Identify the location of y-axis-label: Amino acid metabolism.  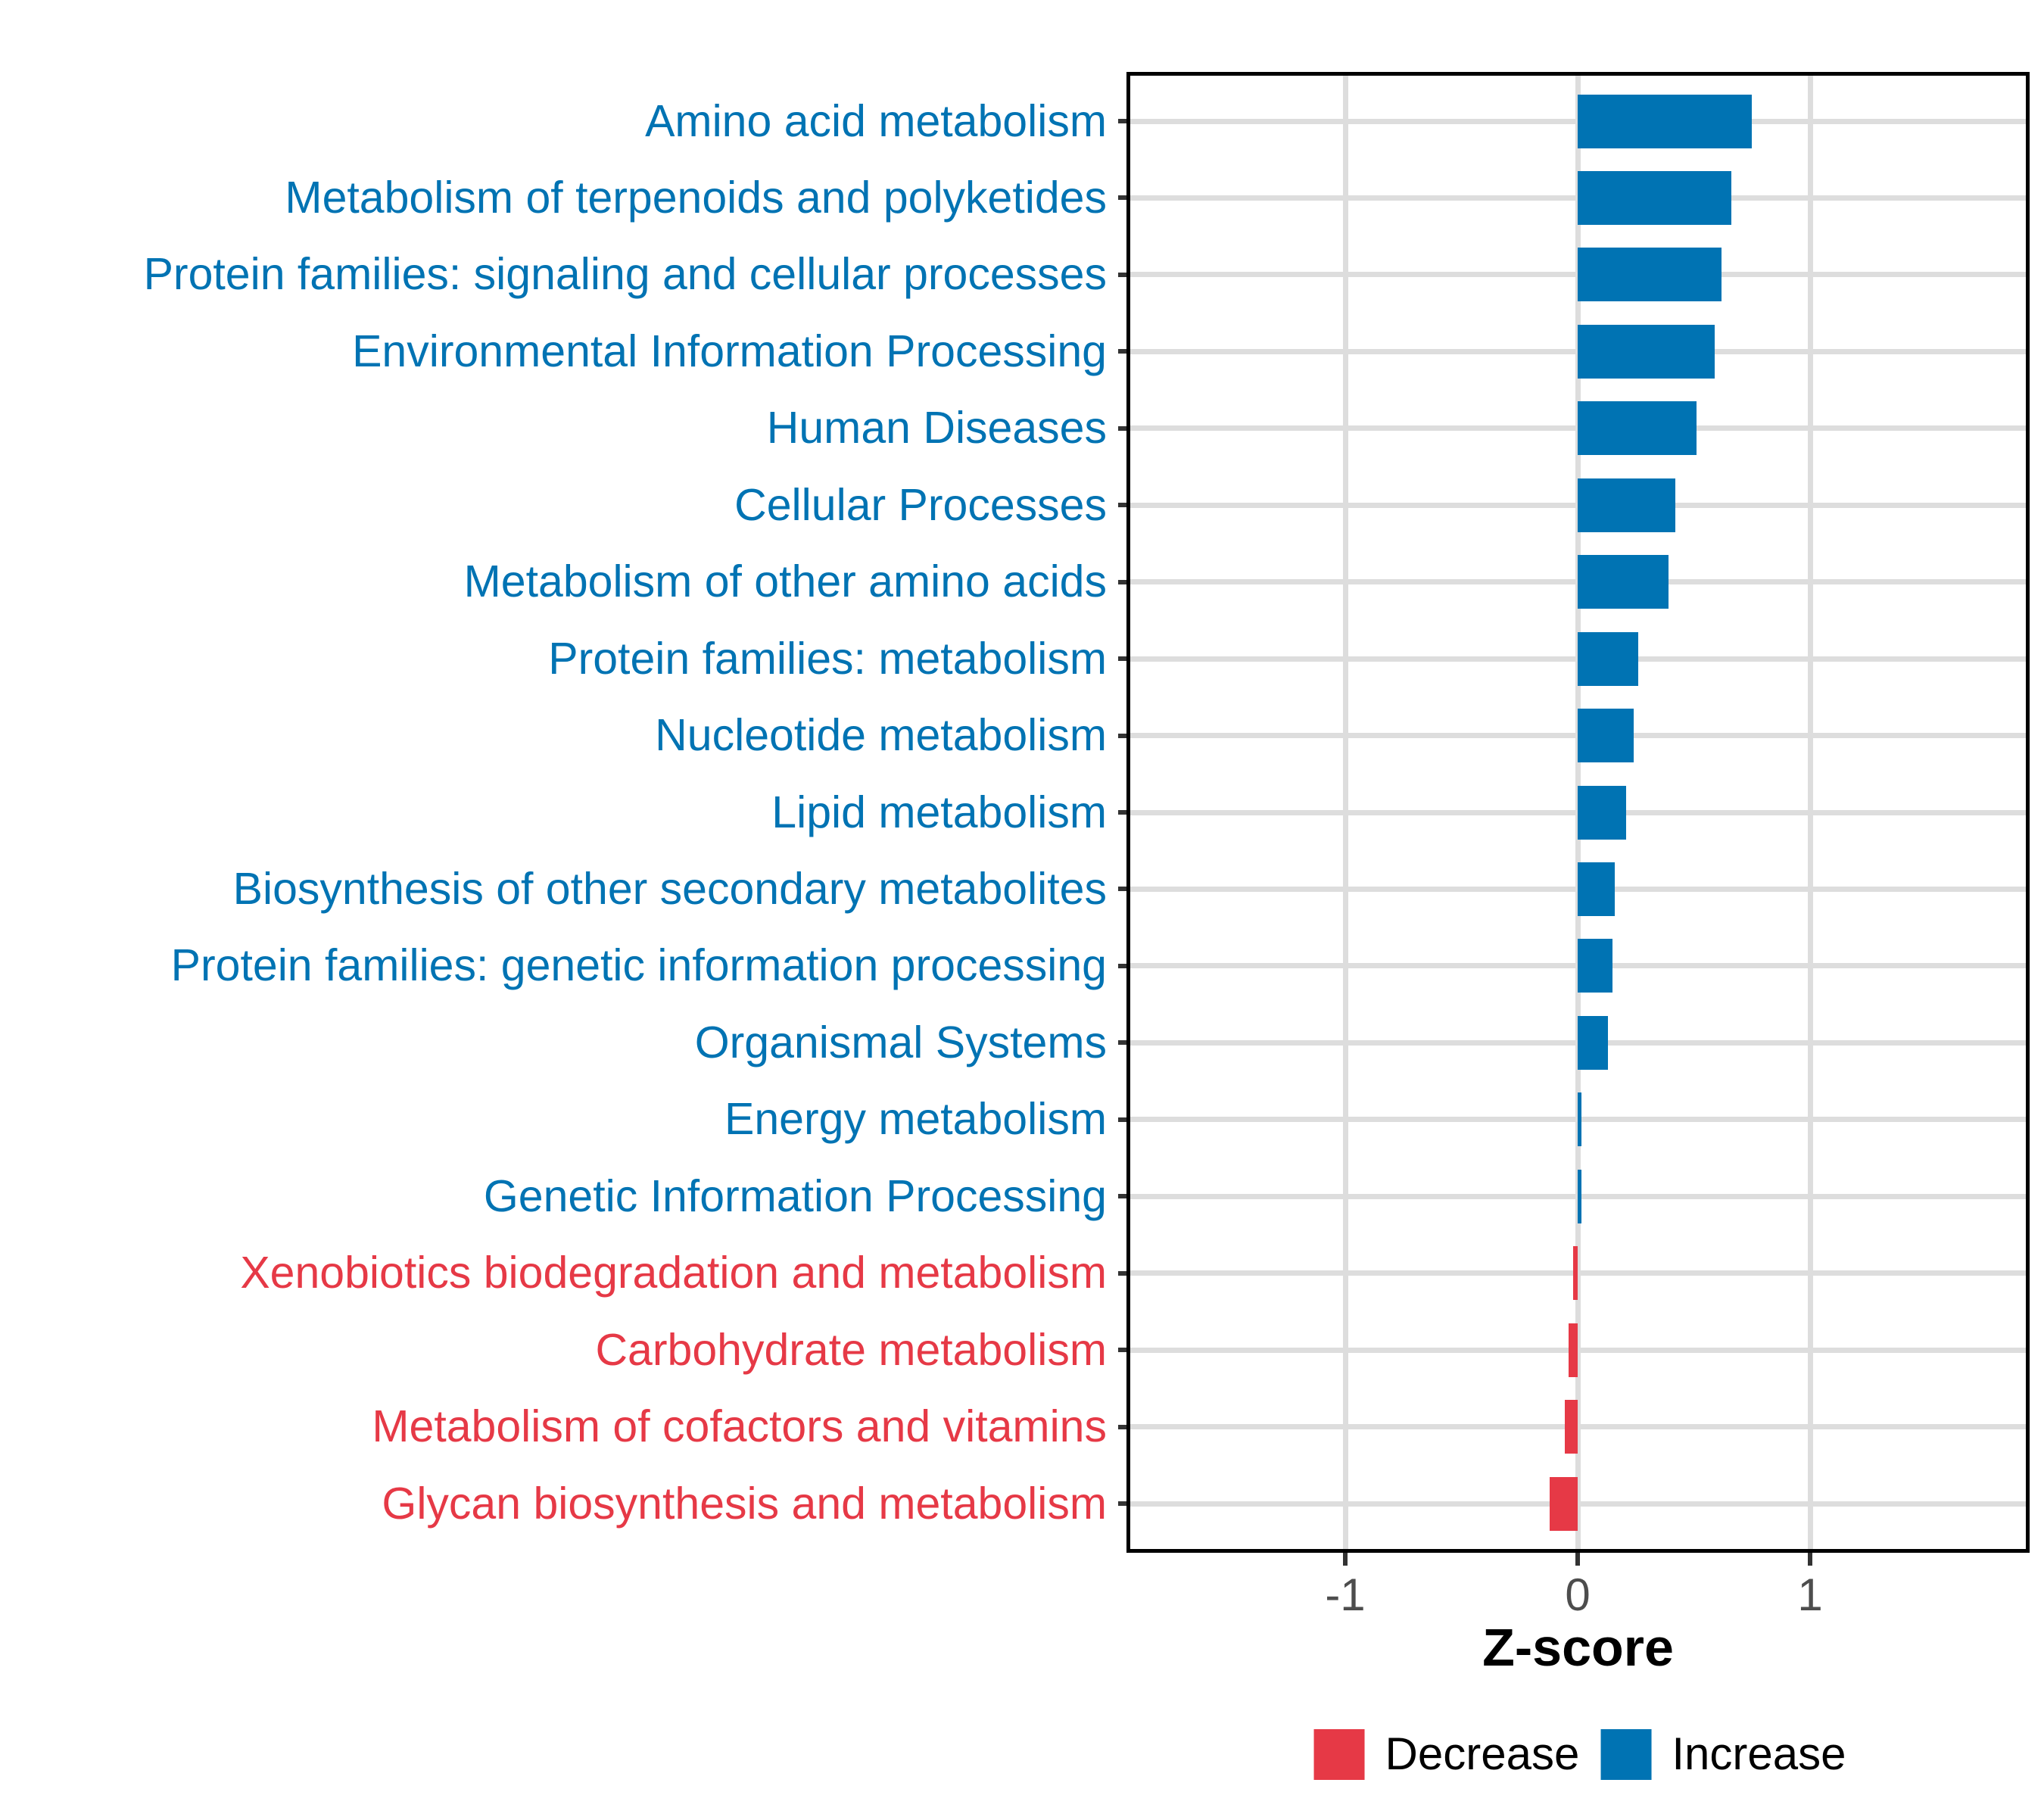
(876, 120).